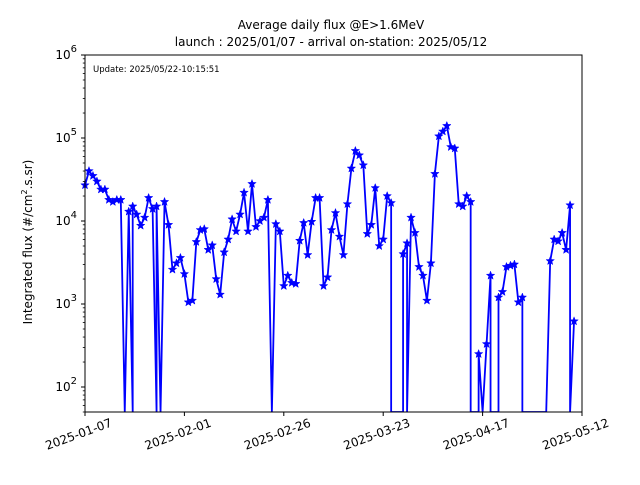  What do you see at coordinates (178, 434) in the screenshot?
I see `x-tick-label: 2025-02-01` at bounding box center [178, 434].